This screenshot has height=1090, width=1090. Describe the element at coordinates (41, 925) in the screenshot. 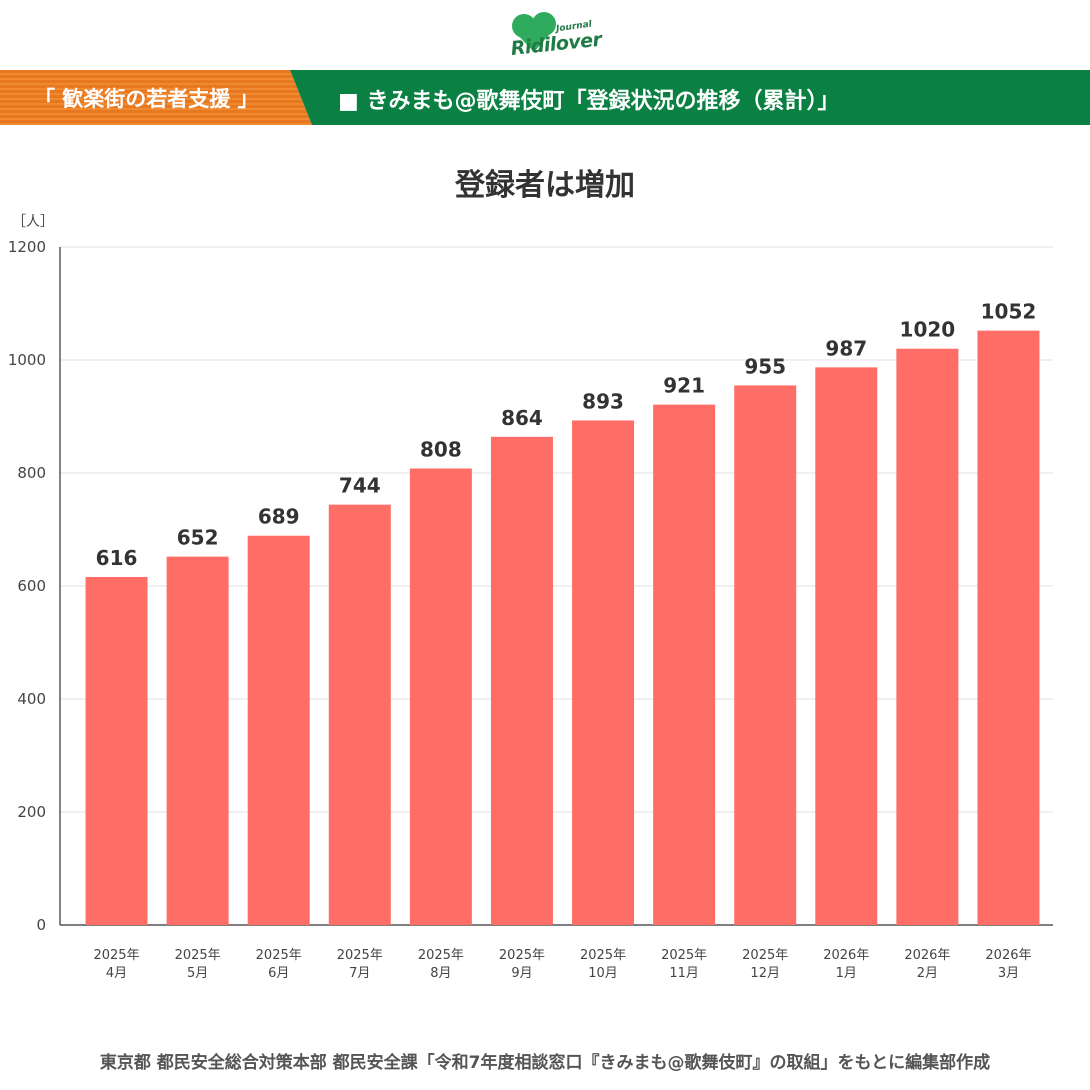

I see `y-tick-label: 0` at that location.